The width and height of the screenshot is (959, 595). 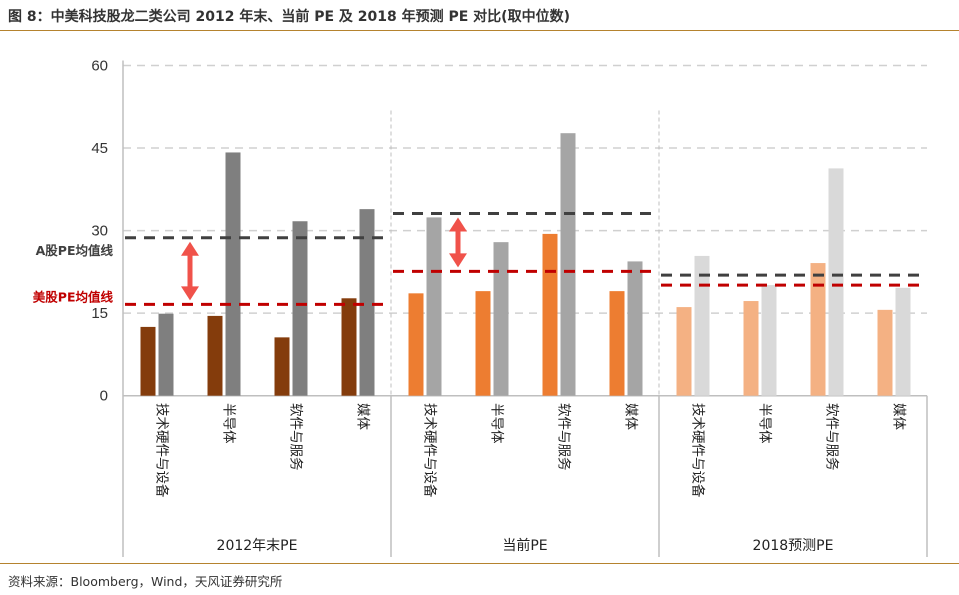 I want to click on source-divider, so click(x=479, y=563).